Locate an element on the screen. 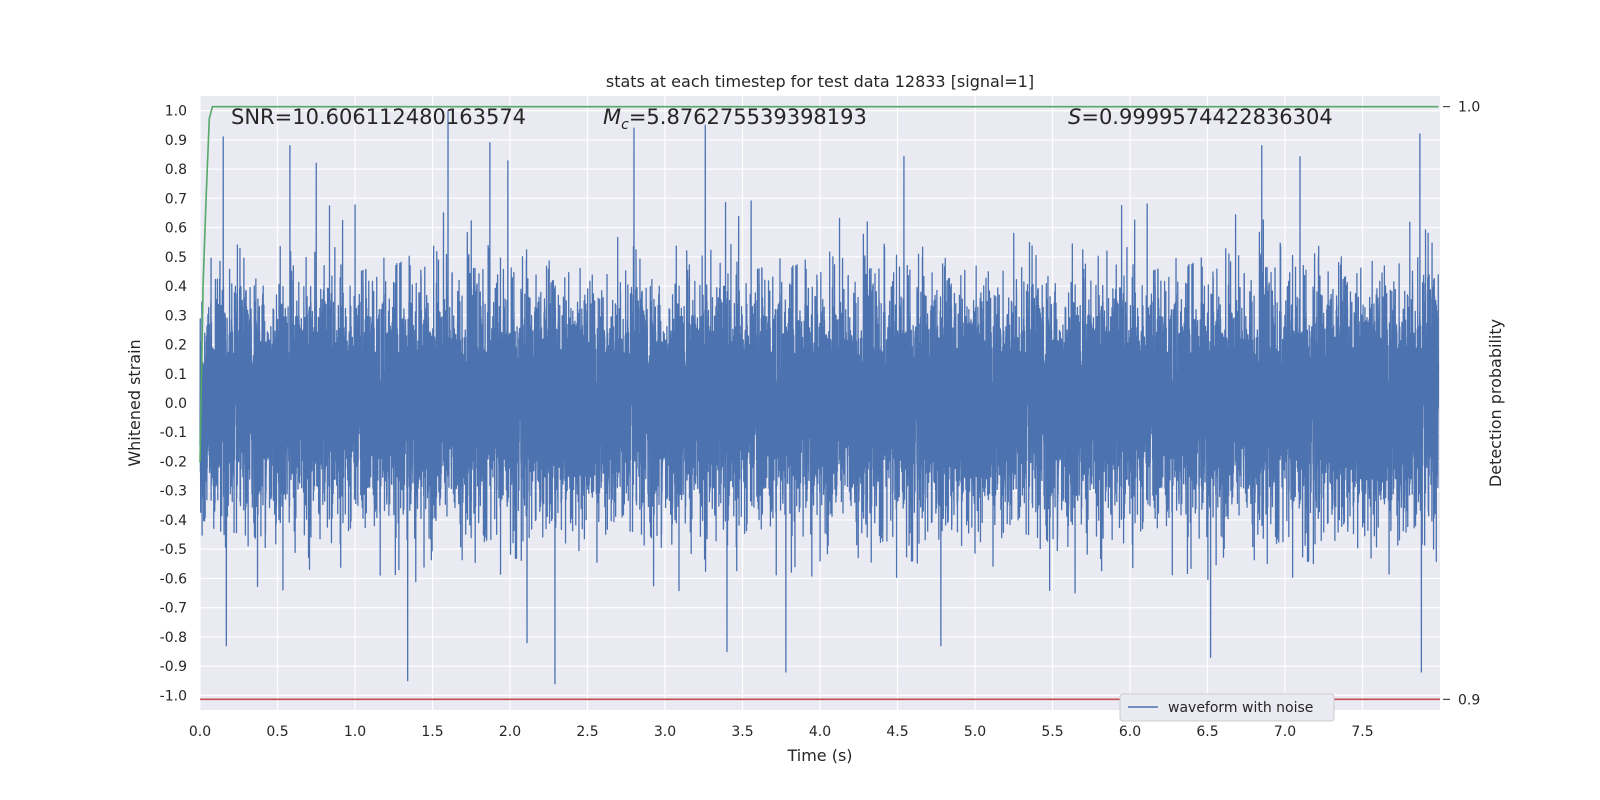 Image resolution: width=1600 pixels, height=800 pixels. legend: waveform with noise is located at coordinates (1227, 707).